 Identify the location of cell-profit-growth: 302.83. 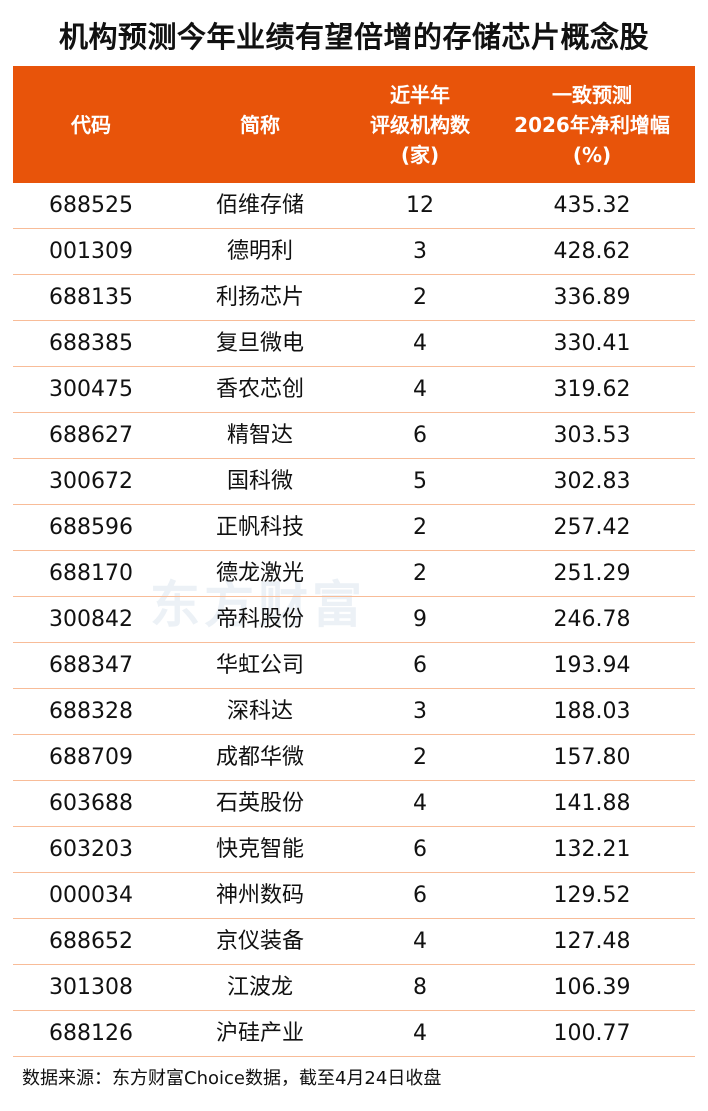
(592, 481).